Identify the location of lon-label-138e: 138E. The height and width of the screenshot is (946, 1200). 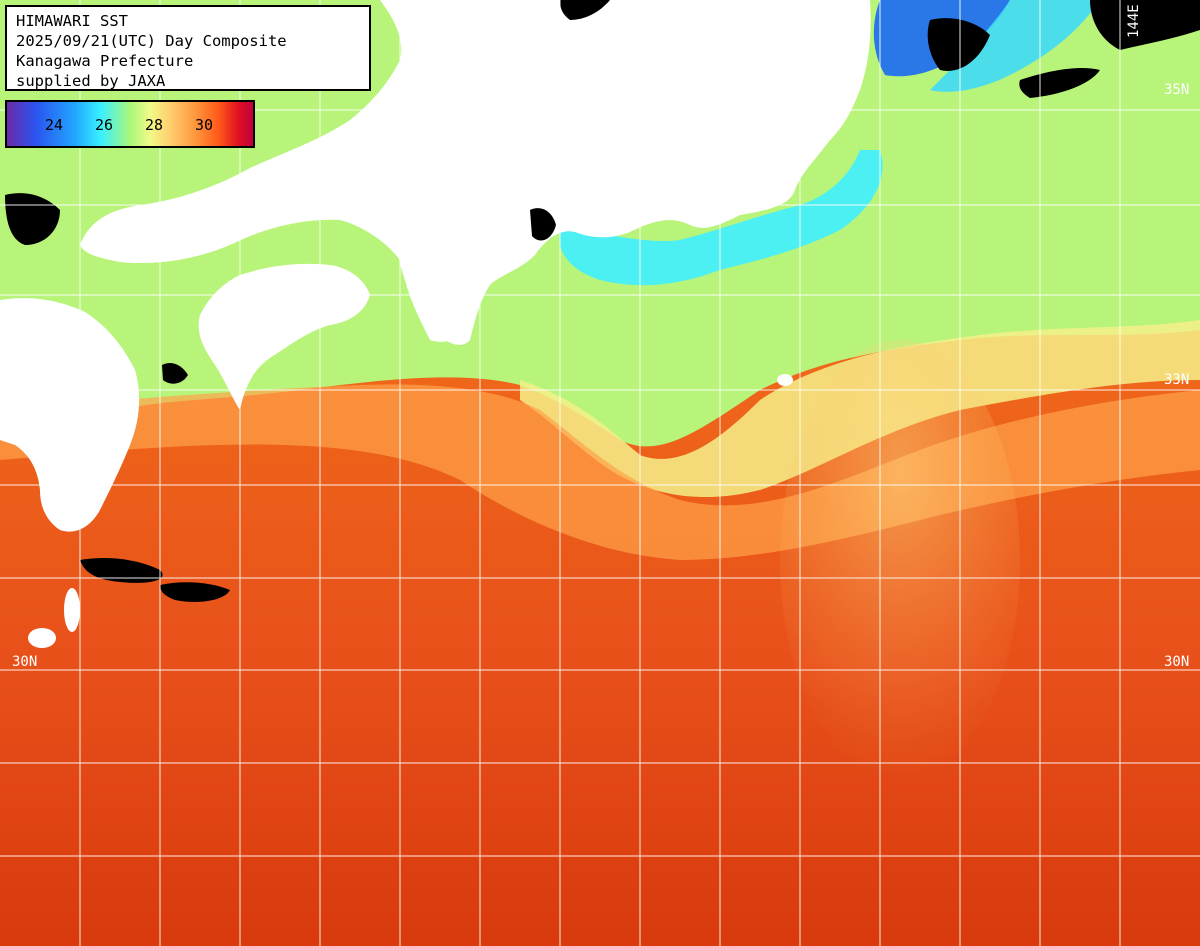
(494, 21).